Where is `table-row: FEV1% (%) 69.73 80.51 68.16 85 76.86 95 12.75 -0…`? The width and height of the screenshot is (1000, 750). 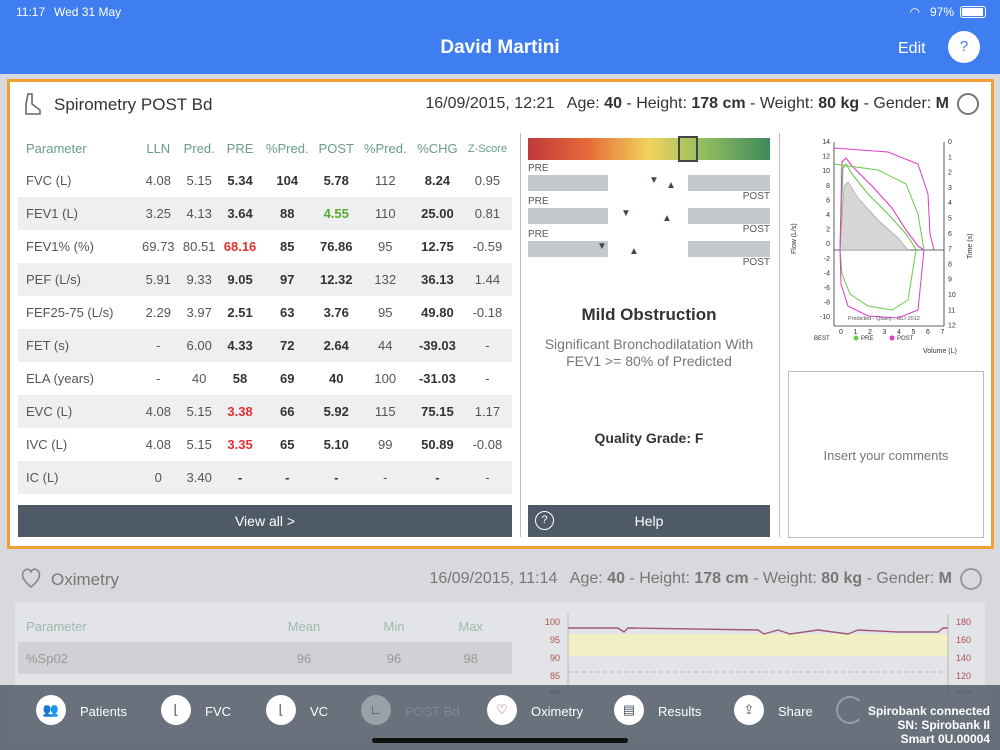 table-row: FEV1% (%) 69.73 80.51 68.16 85 76.86 95 12.75 -0… is located at coordinates (265, 246).